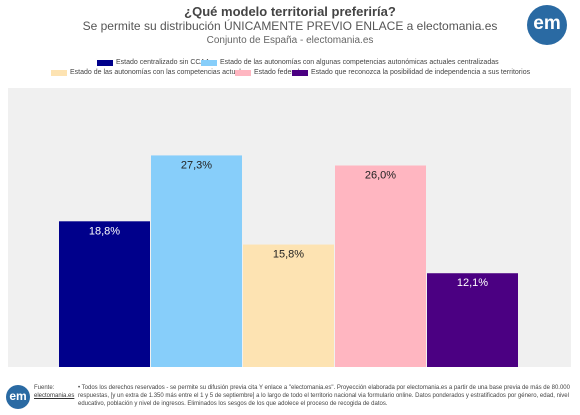 The width and height of the screenshot is (580, 415). Describe the element at coordinates (547, 25) in the screenshot. I see `electomania-logo: em` at that location.